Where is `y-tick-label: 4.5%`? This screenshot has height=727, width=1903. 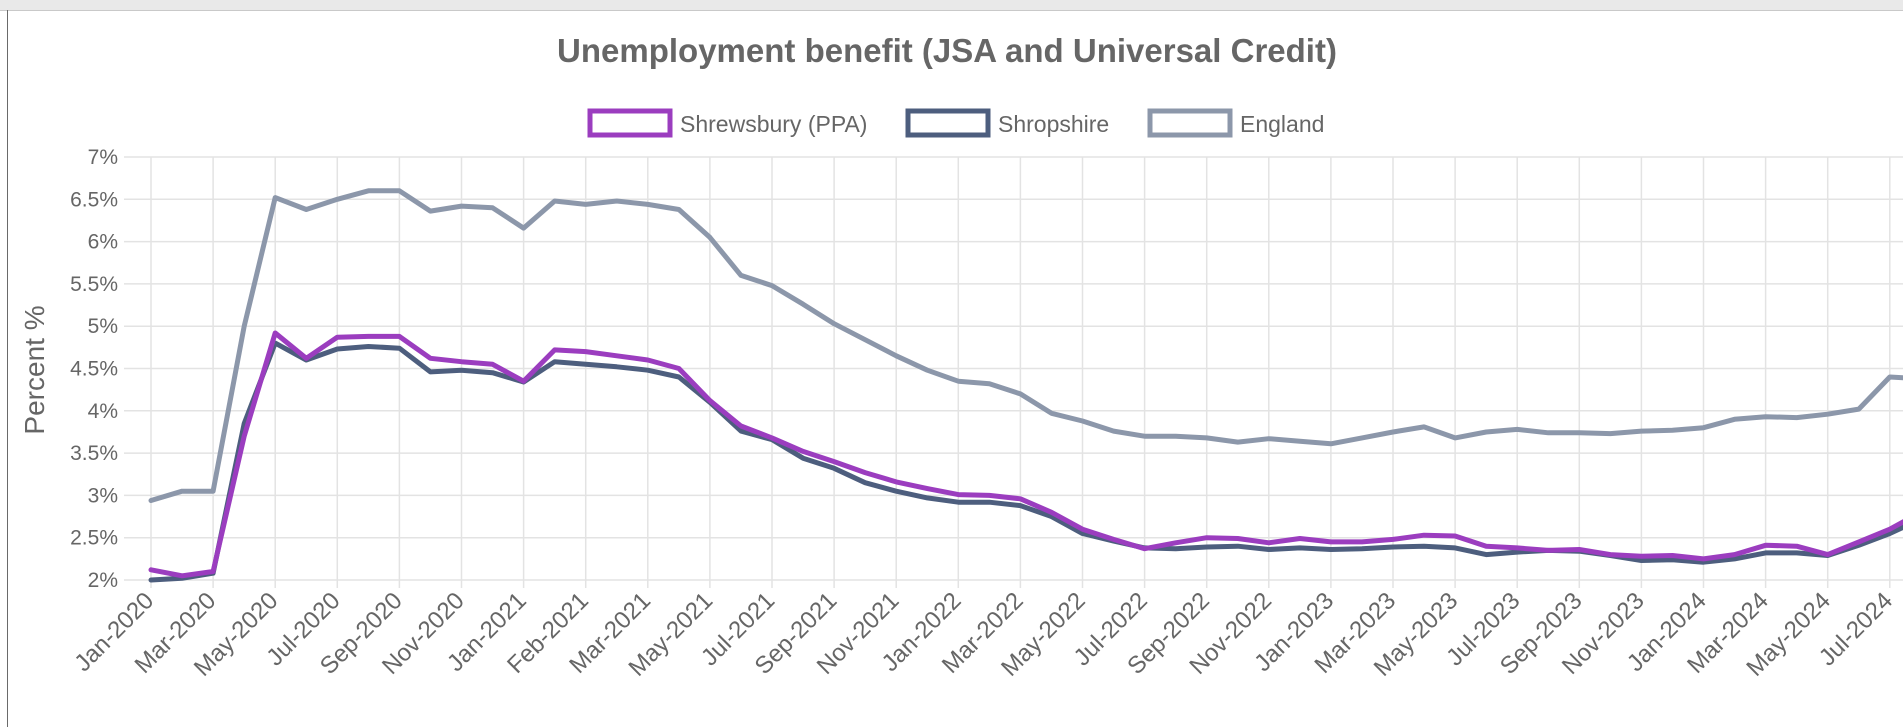 y-tick-label: 4.5% is located at coordinates (94, 369).